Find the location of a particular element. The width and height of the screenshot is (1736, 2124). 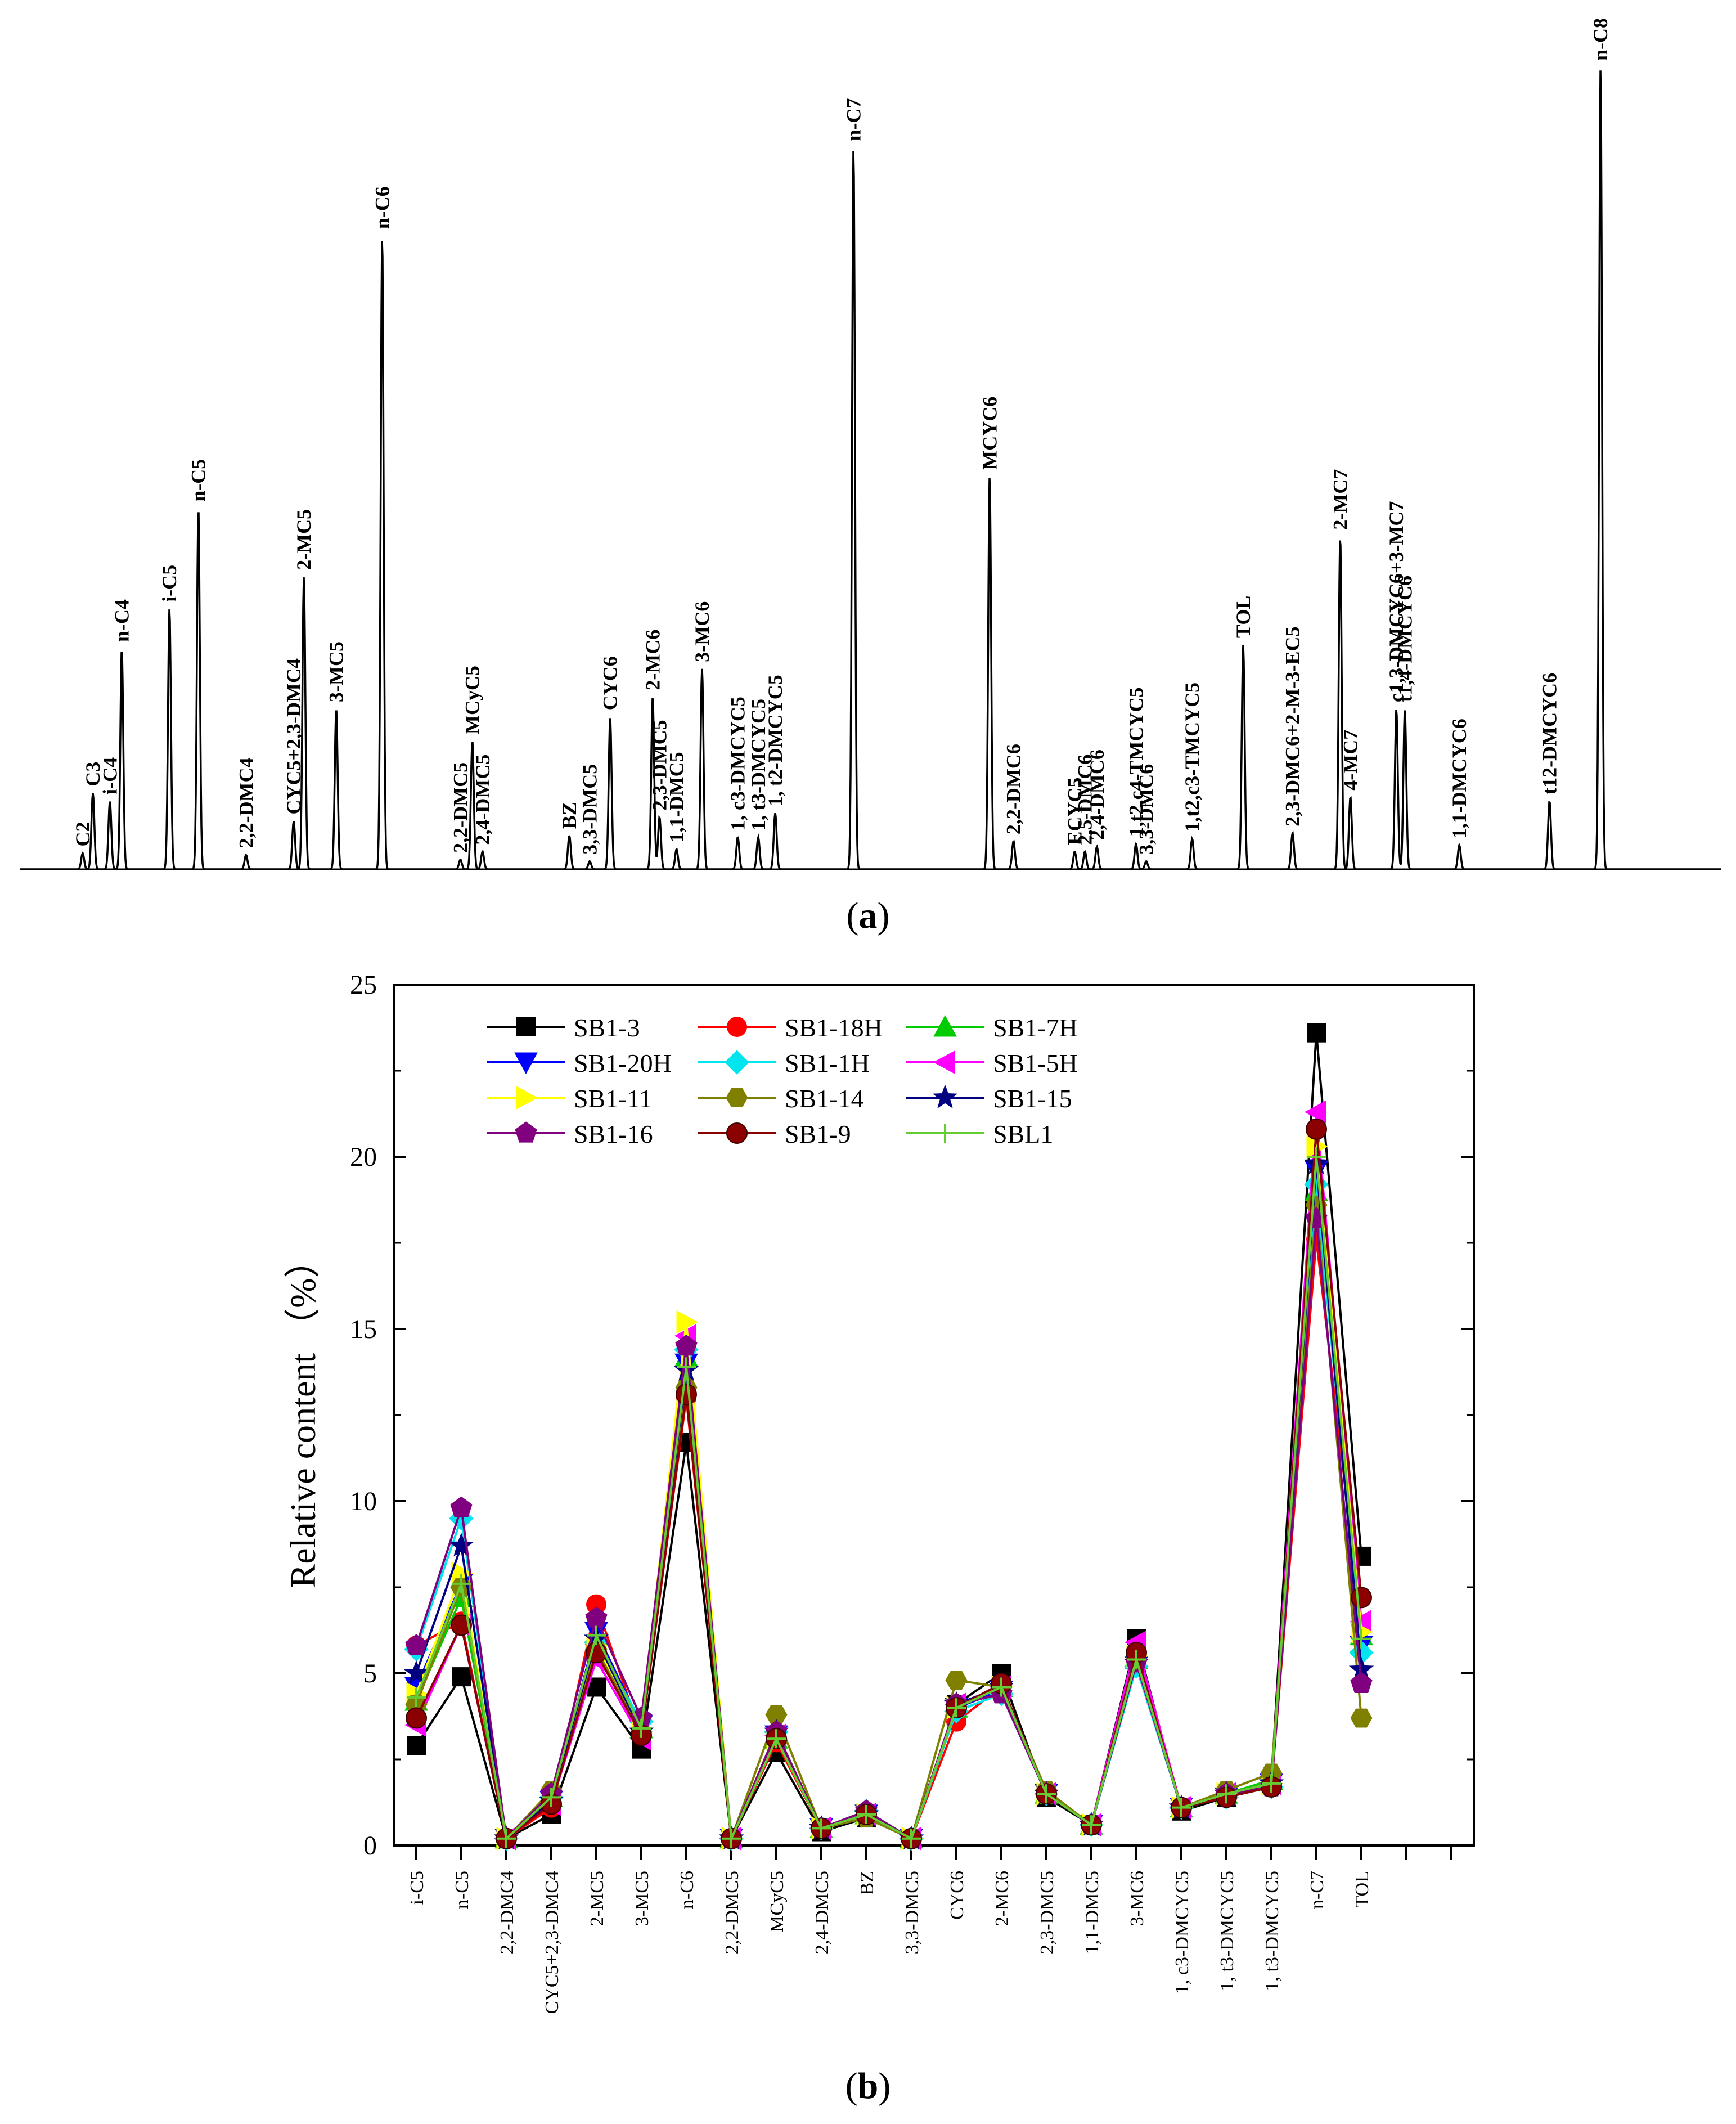

panel-a-label: (a) is located at coordinates (868, 915).